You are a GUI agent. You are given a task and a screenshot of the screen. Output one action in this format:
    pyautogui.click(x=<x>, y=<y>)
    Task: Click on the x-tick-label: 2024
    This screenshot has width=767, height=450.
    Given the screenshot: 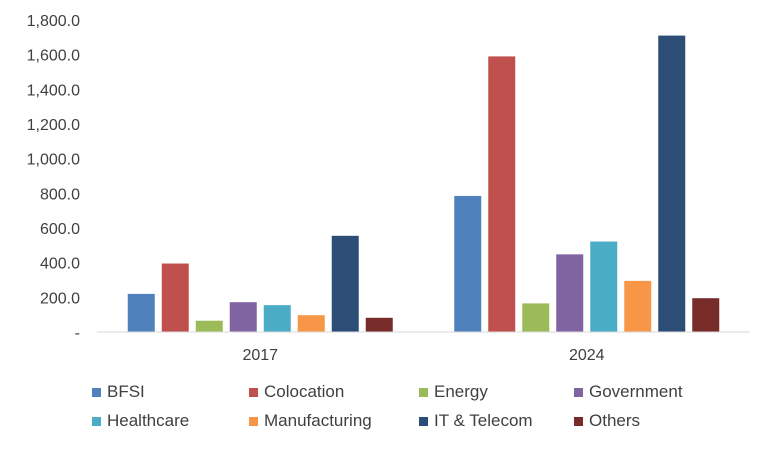 What is the action you would take?
    pyautogui.click(x=587, y=355)
    